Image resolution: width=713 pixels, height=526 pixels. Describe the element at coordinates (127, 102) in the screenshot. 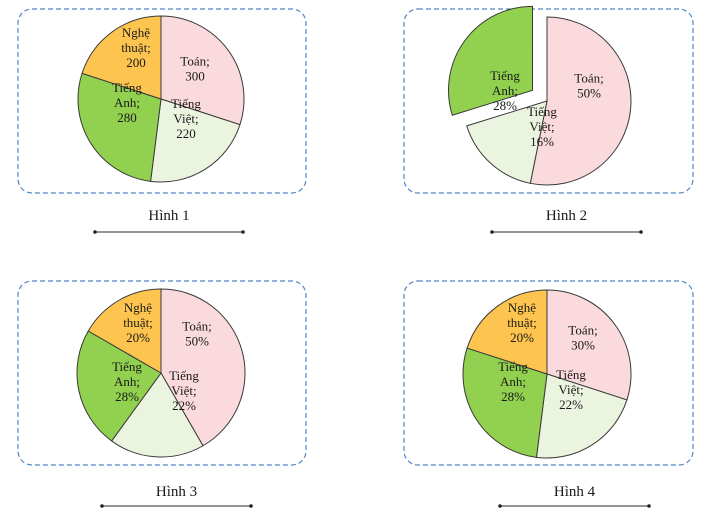

I see `slice-label-tieng-anh: Tiếng Anh; 280` at that location.